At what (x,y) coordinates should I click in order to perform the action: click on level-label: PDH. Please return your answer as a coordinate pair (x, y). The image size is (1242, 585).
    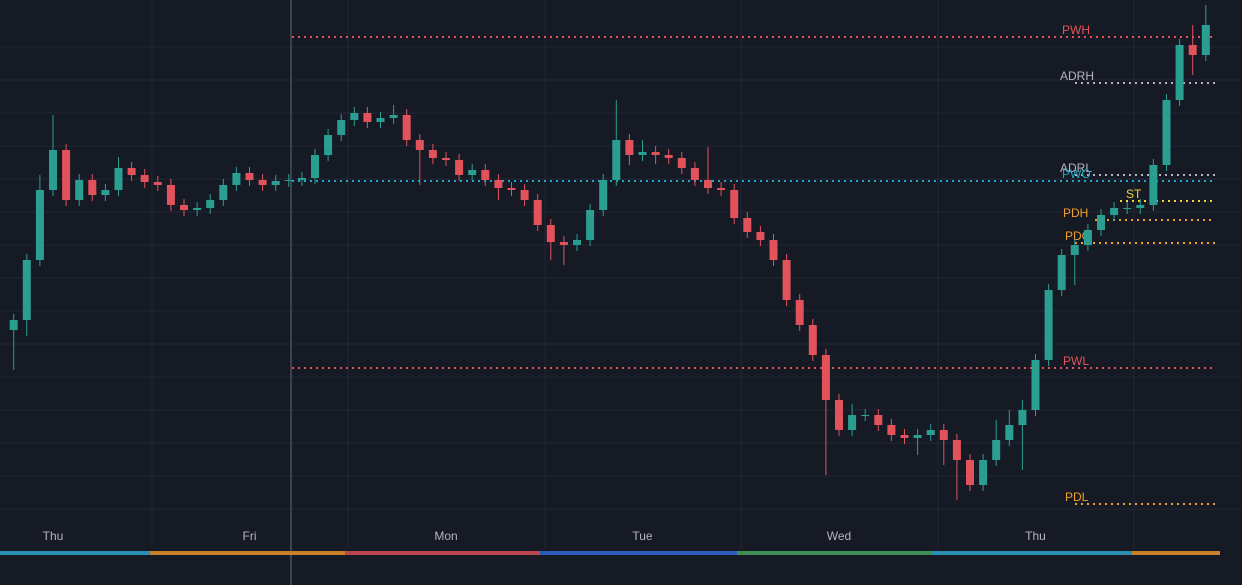
    Looking at the image, I should click on (1075, 213).